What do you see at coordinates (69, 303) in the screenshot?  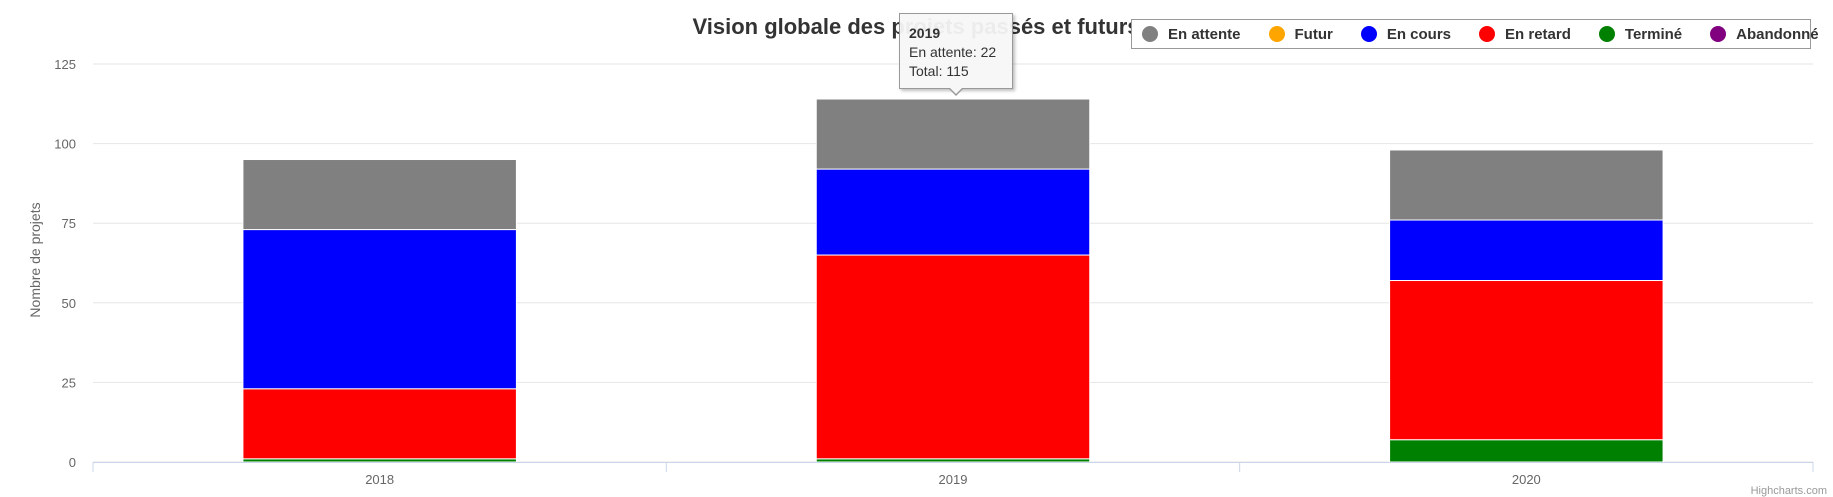 I see `y-tick-label: 50` at bounding box center [69, 303].